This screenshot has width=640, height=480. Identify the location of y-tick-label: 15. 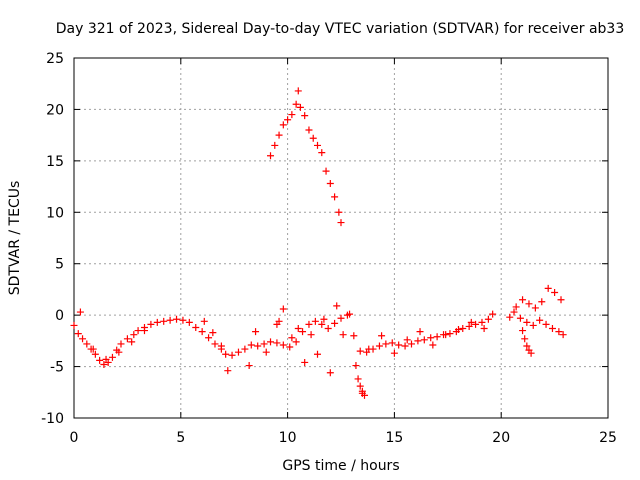
(55, 162).